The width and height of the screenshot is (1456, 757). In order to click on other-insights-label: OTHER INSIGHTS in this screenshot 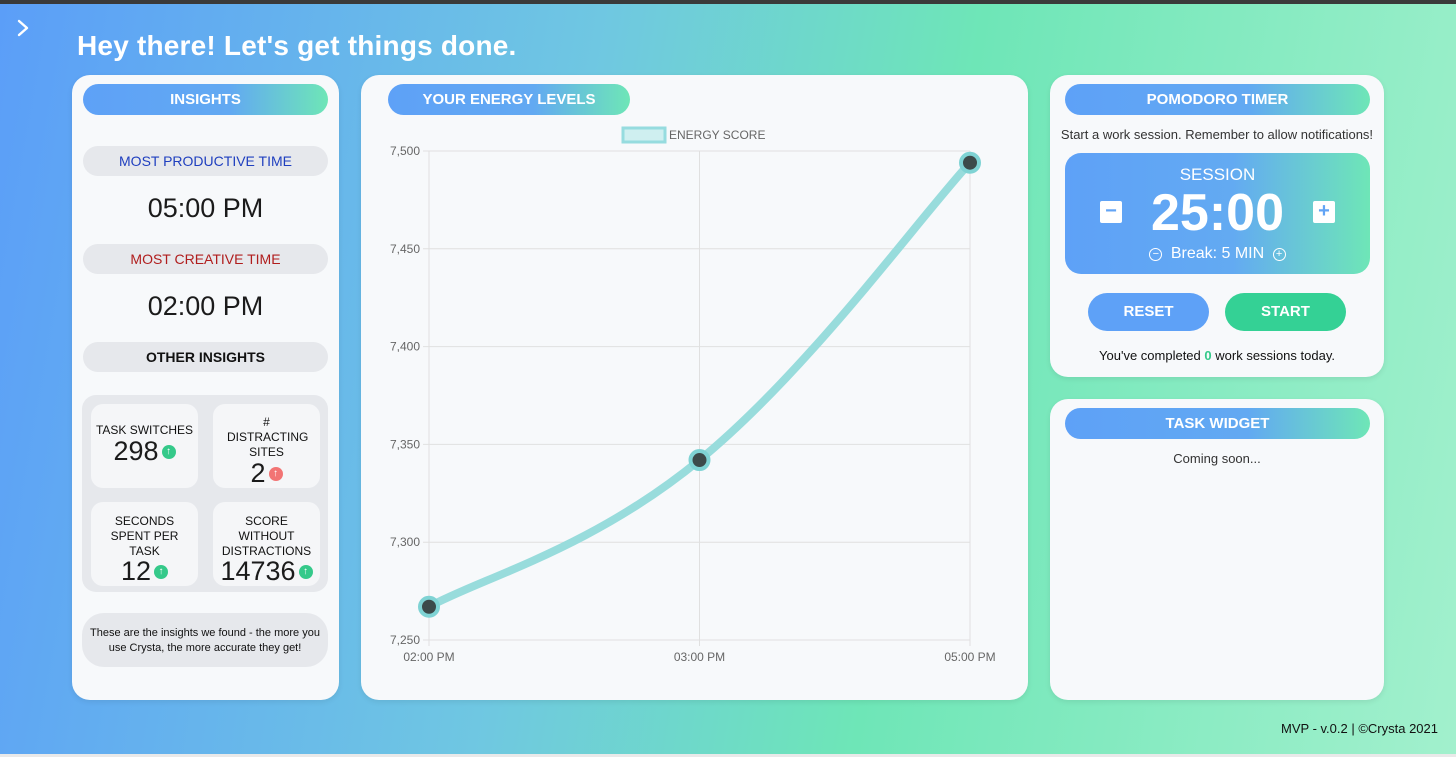, I will do `click(205, 357)`.